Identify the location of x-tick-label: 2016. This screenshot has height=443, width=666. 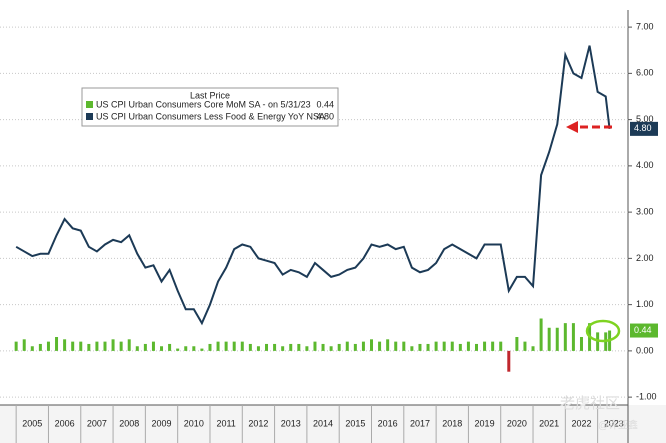
(388, 423).